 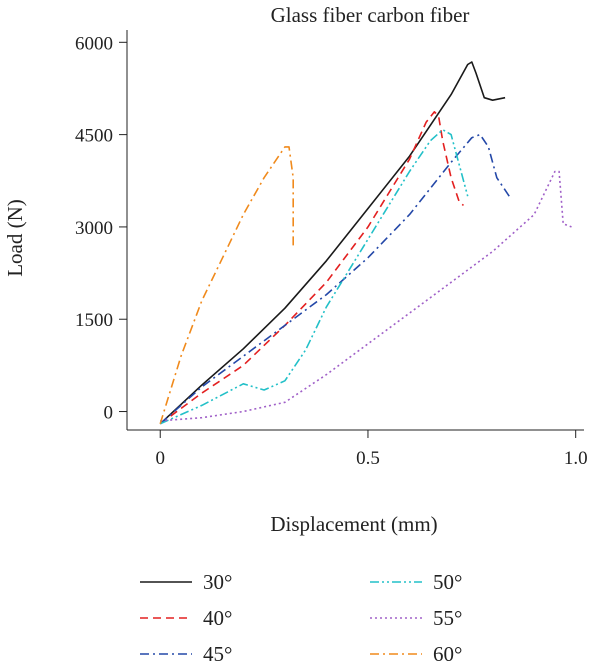 What do you see at coordinates (227, 285) in the screenshot?
I see `series-line` at bounding box center [227, 285].